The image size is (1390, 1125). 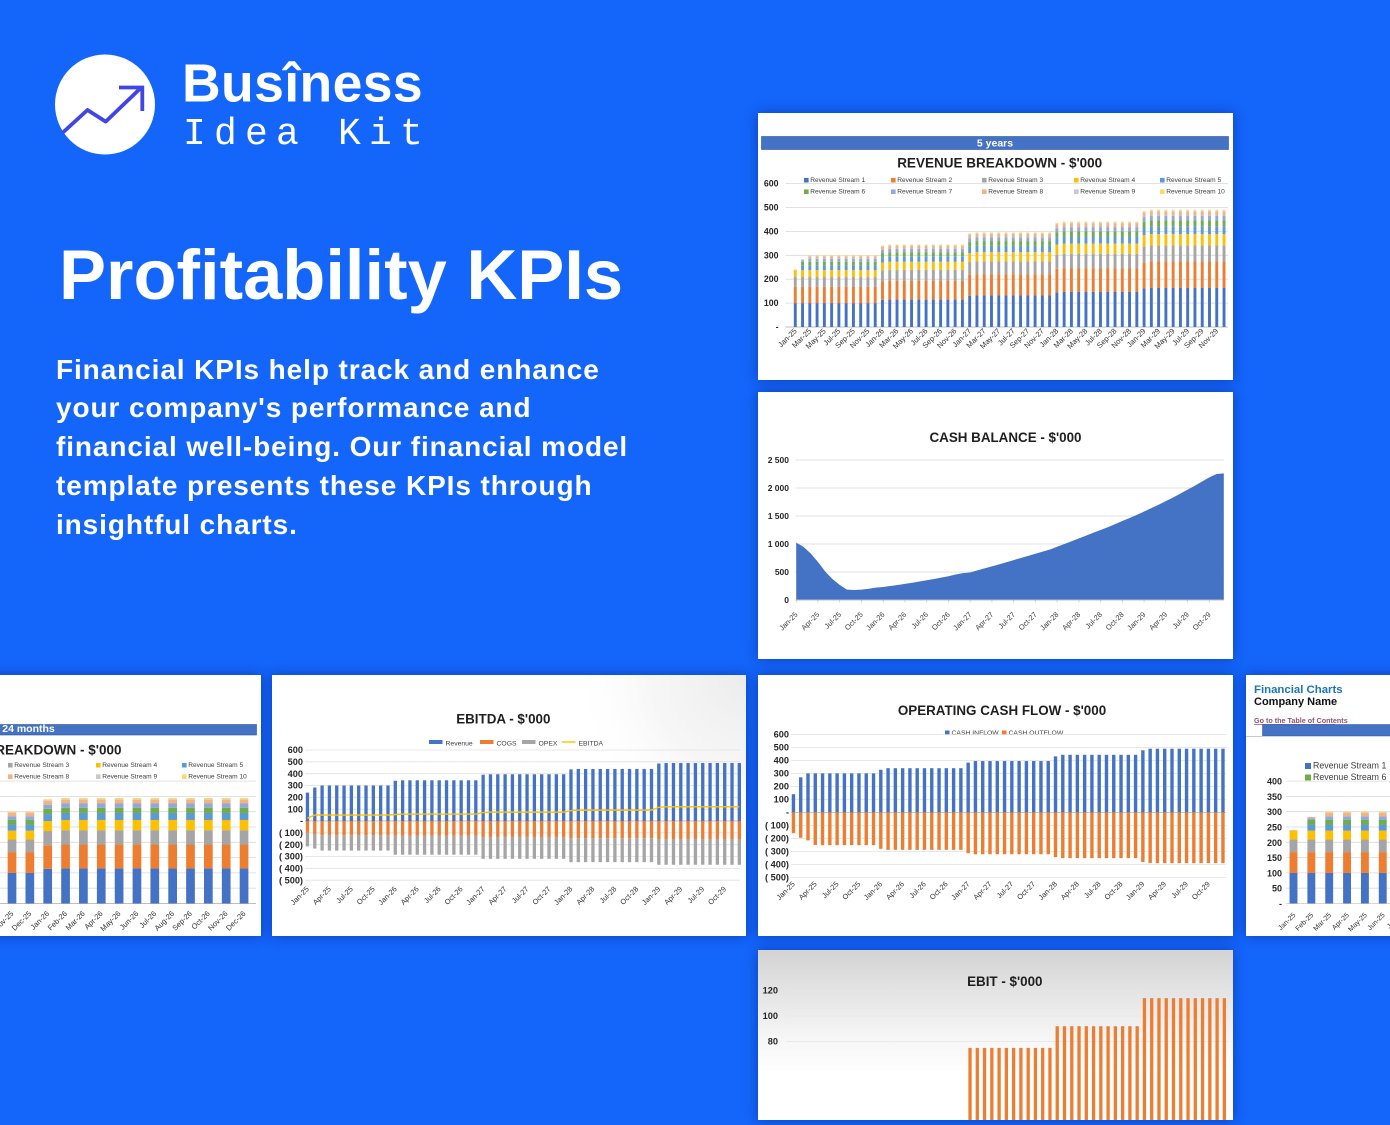 What do you see at coordinates (1004, 981) in the screenshot?
I see `svg-text: EBIT - $'000` at bounding box center [1004, 981].